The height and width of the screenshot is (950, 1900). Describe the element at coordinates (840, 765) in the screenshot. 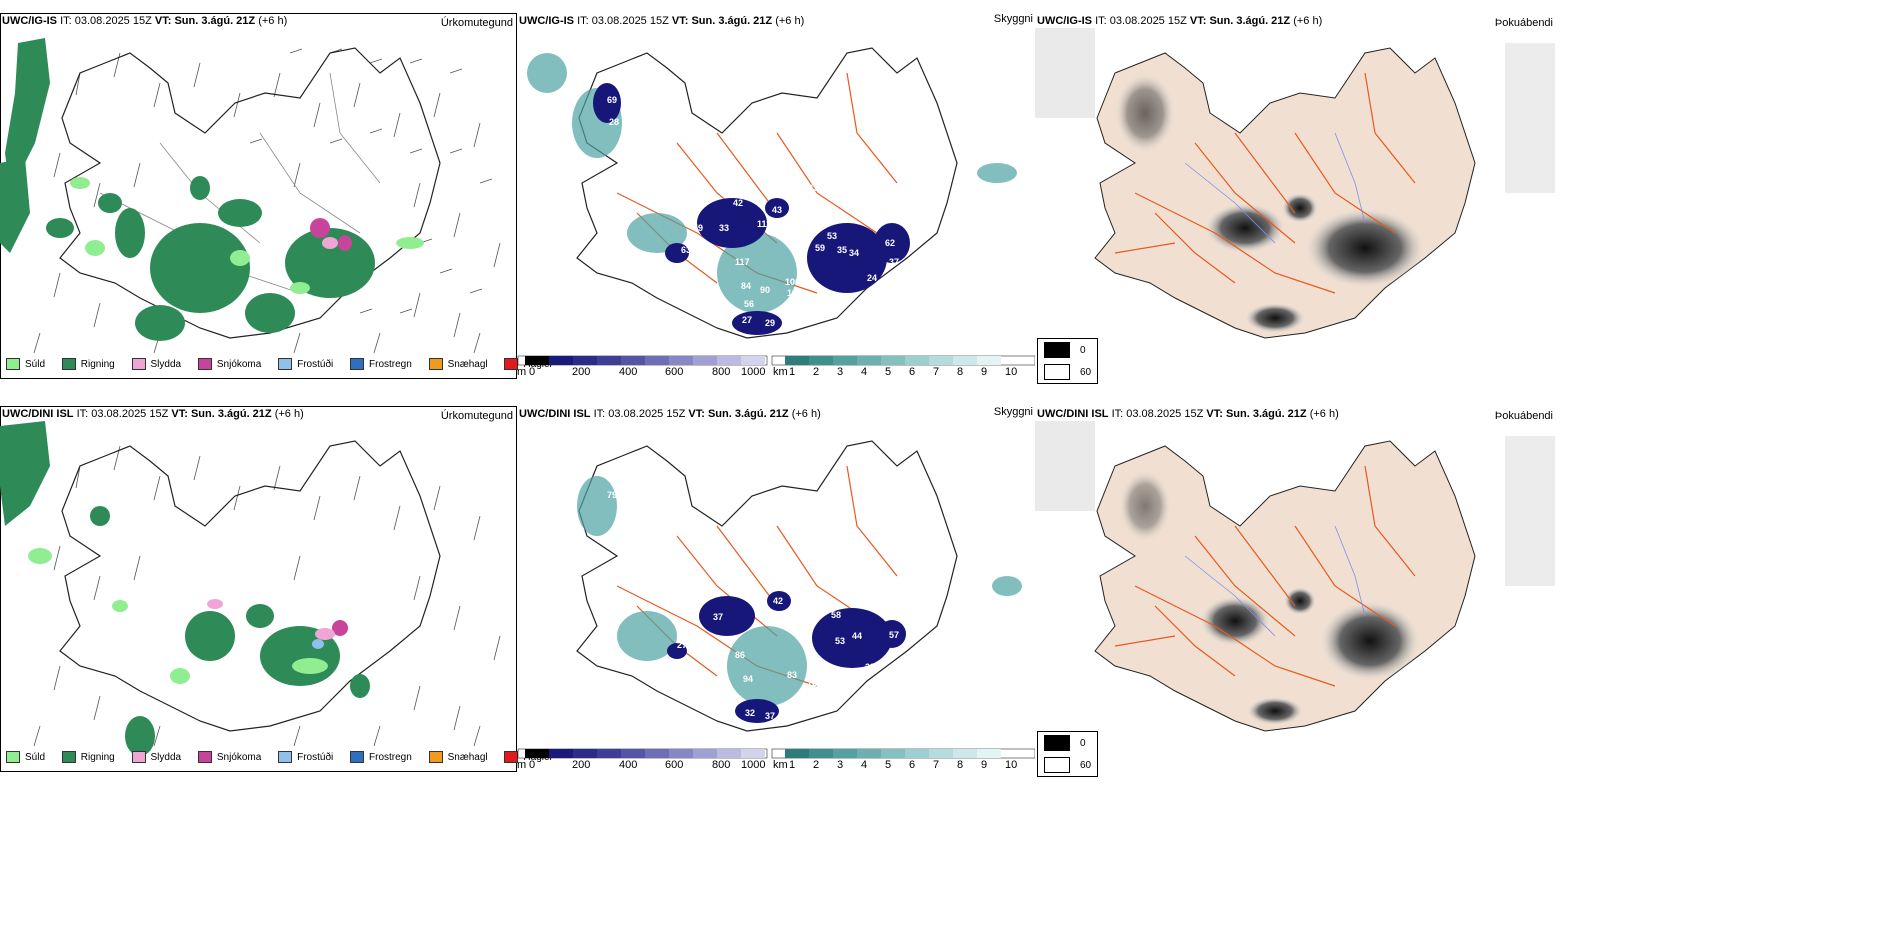

I see `km-tick: 3` at that location.